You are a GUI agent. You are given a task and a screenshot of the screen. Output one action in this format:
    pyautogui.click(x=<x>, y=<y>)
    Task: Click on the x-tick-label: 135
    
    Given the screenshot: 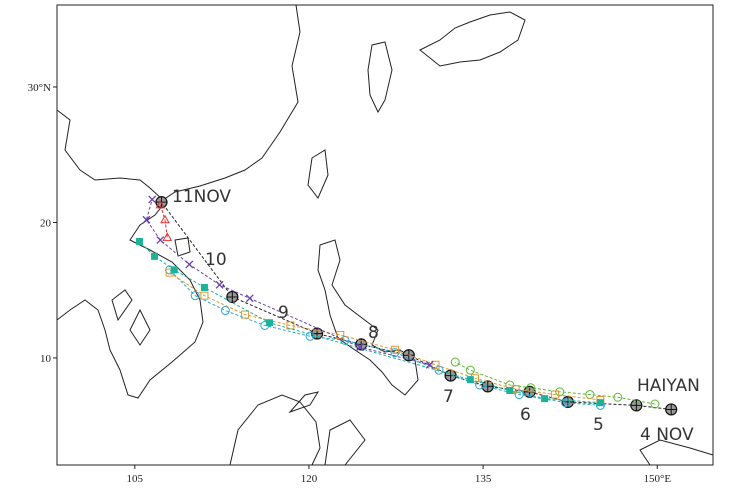 What is the action you would take?
    pyautogui.click(x=483, y=479)
    